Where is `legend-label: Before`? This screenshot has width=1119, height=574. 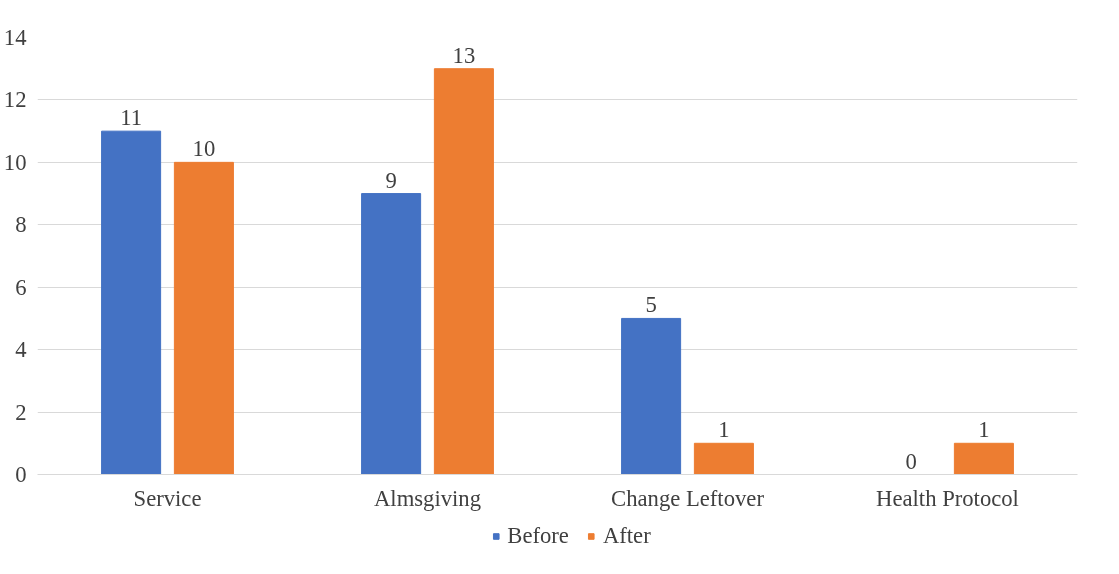
legend-label: Before is located at coordinates (538, 535).